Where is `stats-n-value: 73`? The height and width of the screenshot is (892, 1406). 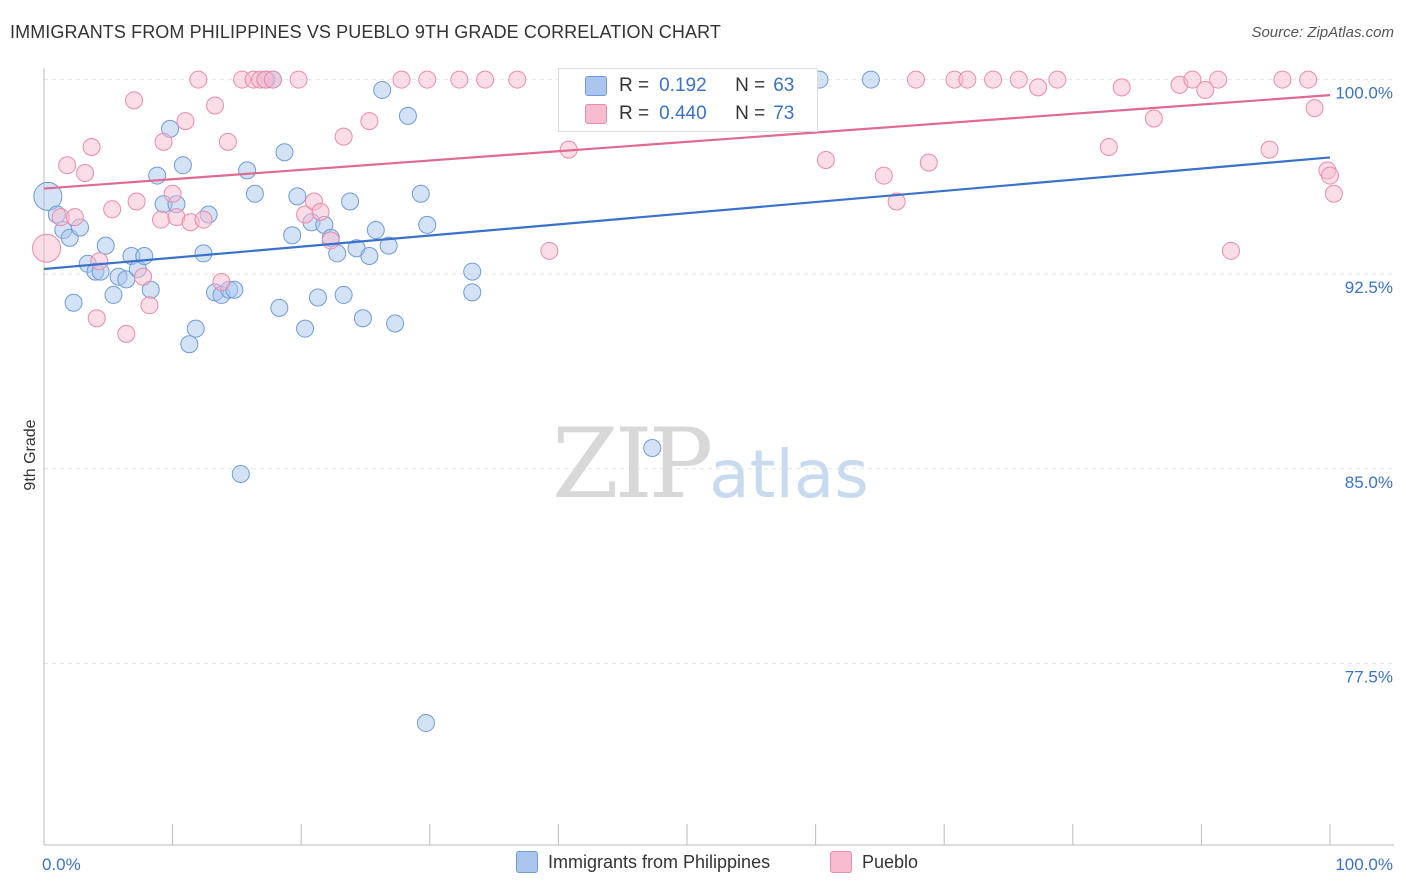
stats-n-value: 73 is located at coordinates (784, 113).